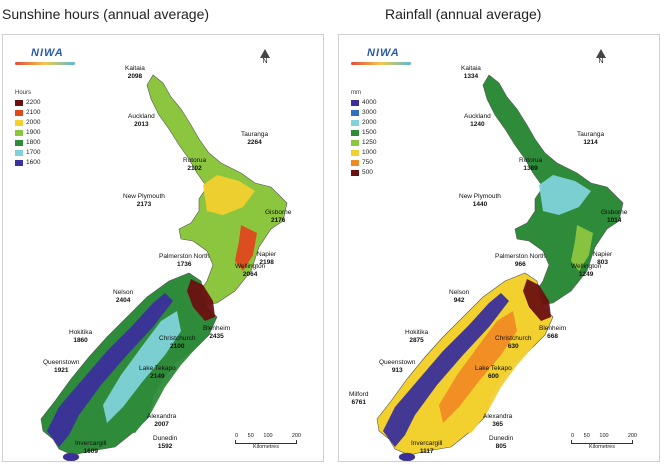 This screenshot has width=664, height=465. I want to click on city-label: Gisborne 1014, so click(614, 217).